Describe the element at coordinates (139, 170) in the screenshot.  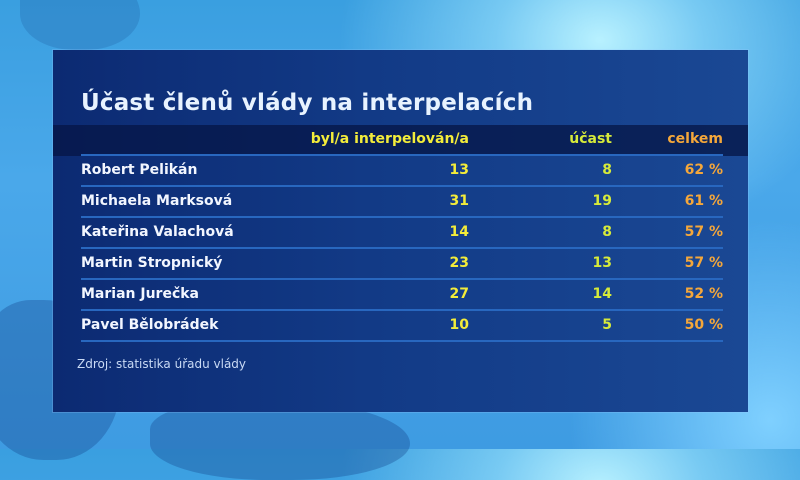
I see `minister-name: Robert Pelikán` at that location.